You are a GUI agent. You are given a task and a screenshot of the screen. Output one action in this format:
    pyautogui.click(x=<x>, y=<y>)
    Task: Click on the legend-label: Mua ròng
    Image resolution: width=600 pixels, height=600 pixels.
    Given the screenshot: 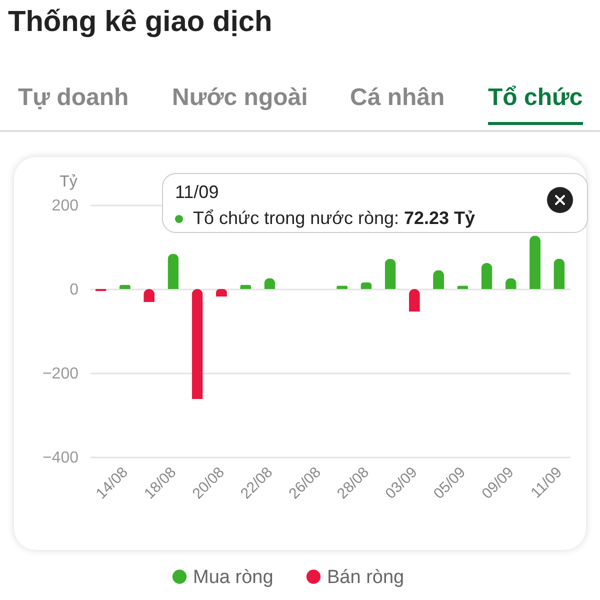 What is the action you would take?
    pyautogui.click(x=233, y=577)
    